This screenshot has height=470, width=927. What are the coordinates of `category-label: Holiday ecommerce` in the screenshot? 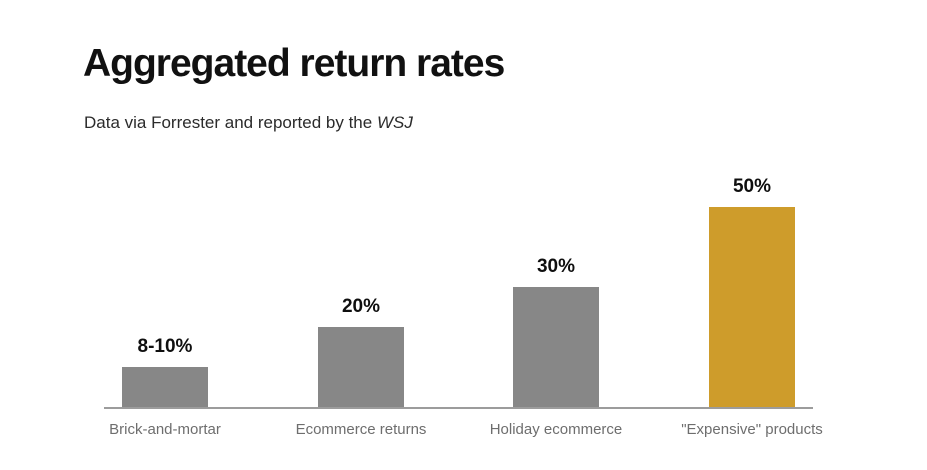 It's located at (556, 429).